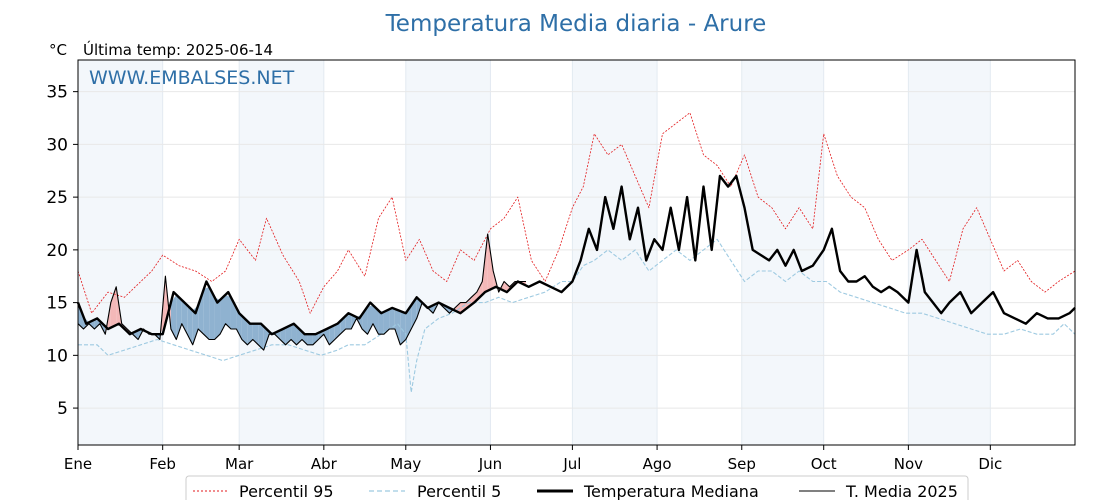  What do you see at coordinates (57, 304) in the screenshot?
I see `y-tick-label: 15` at bounding box center [57, 304].